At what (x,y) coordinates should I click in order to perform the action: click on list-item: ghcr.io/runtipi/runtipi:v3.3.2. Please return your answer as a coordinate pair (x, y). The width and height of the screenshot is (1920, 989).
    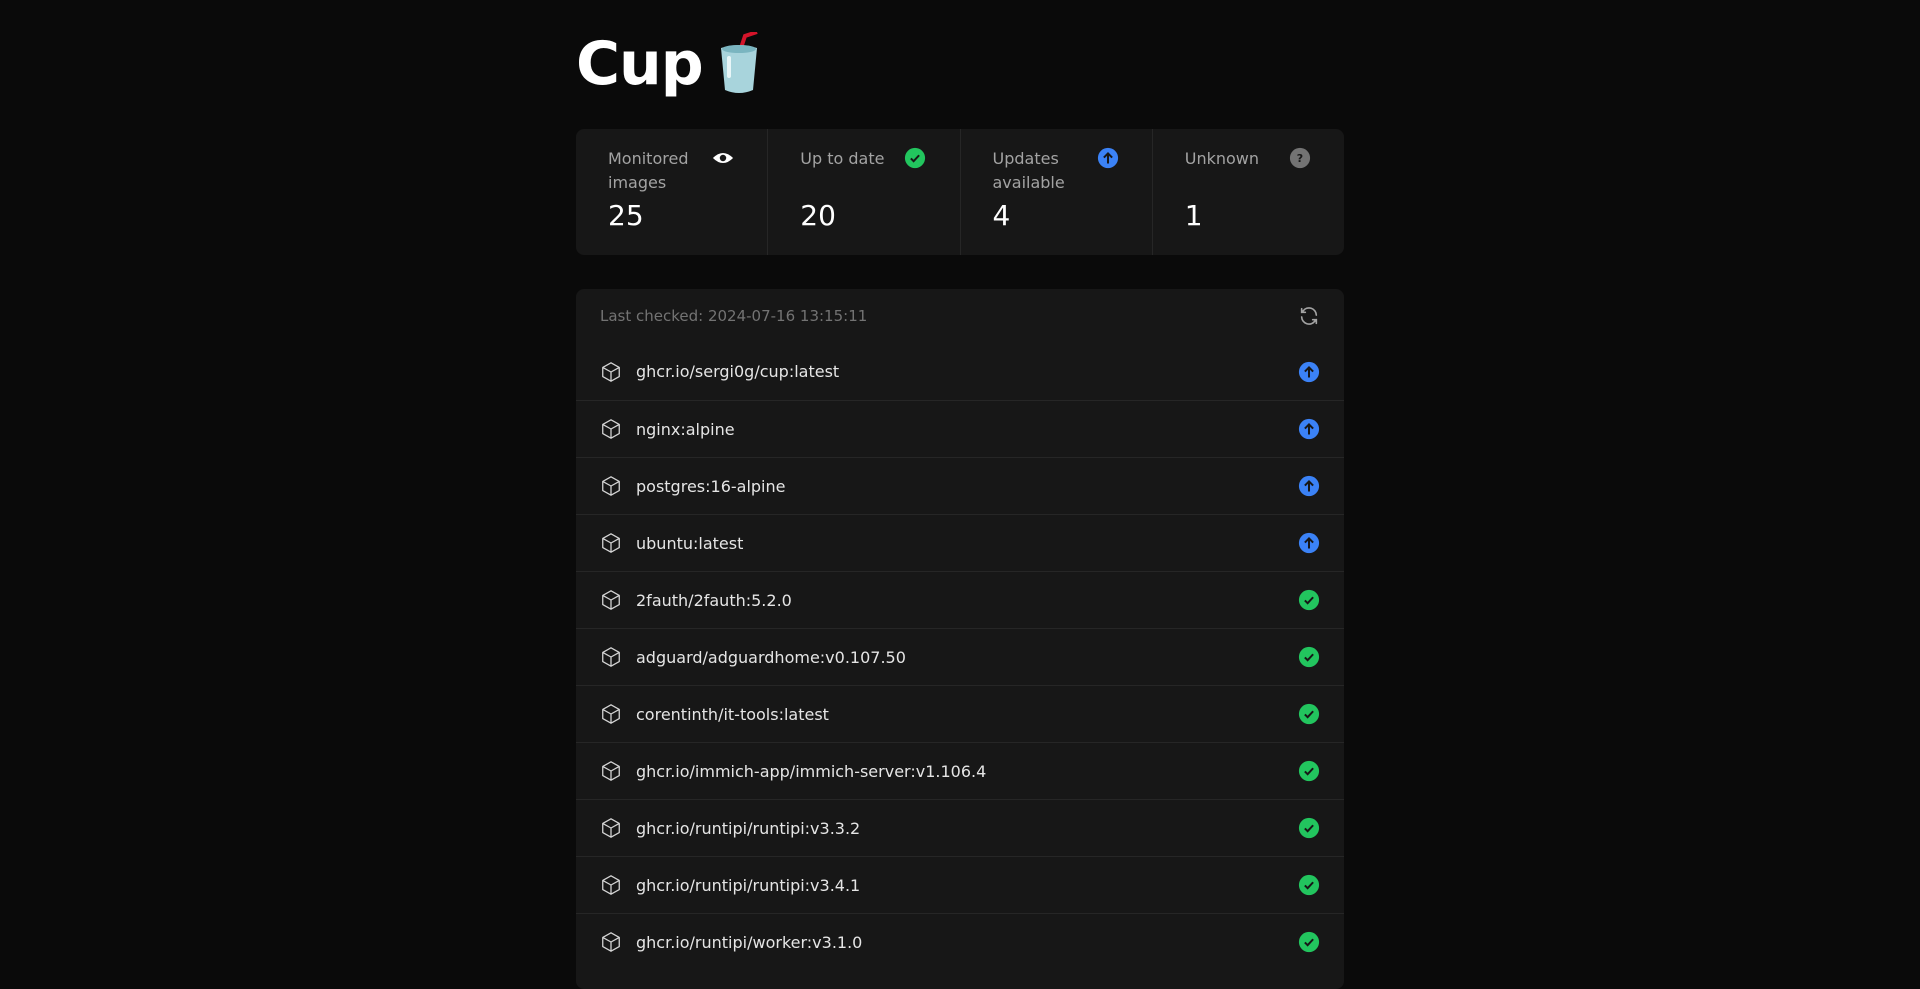
    Looking at the image, I should click on (960, 827).